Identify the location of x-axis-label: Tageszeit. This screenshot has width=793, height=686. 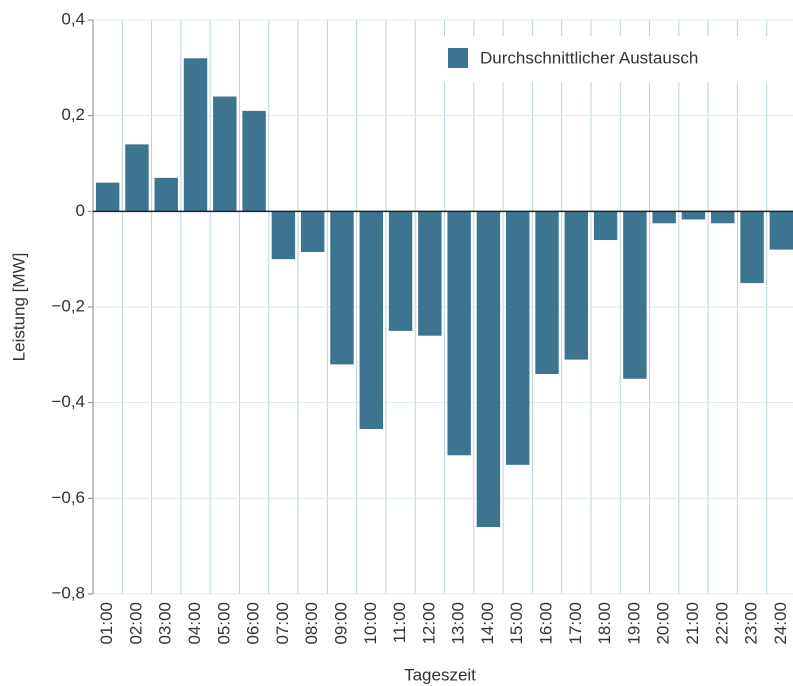
(440, 674).